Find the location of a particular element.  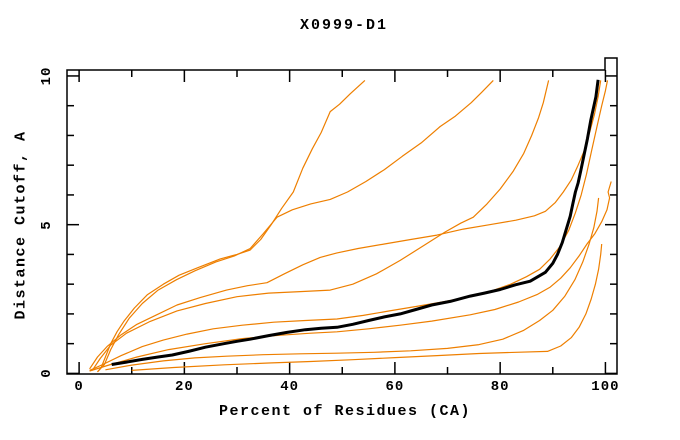

x-tick-label: 100 is located at coordinates (605, 387).